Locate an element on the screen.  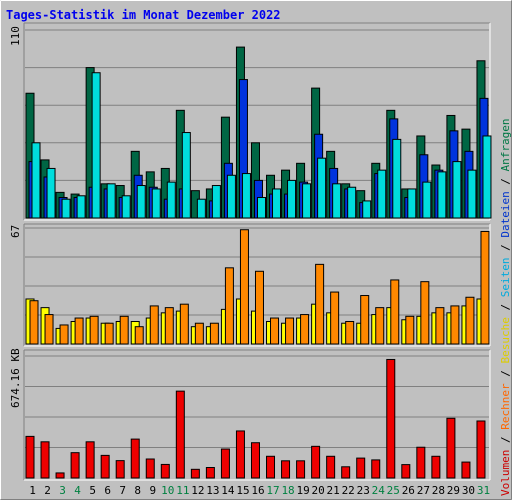
day-label-29: 29 is located at coordinates (453, 490).